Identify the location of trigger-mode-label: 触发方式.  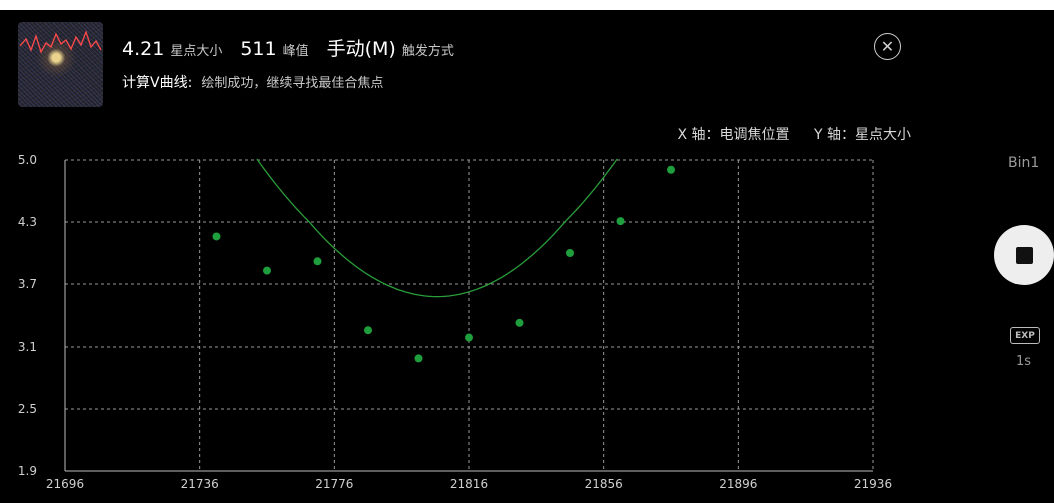
(427, 51).